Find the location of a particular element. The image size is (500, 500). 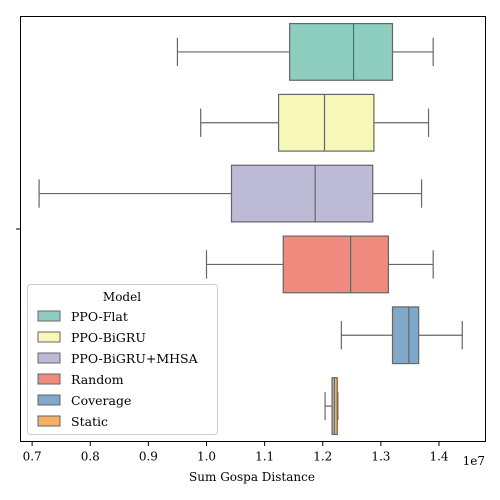

x-tick-label: 1.0 is located at coordinates (206, 457).